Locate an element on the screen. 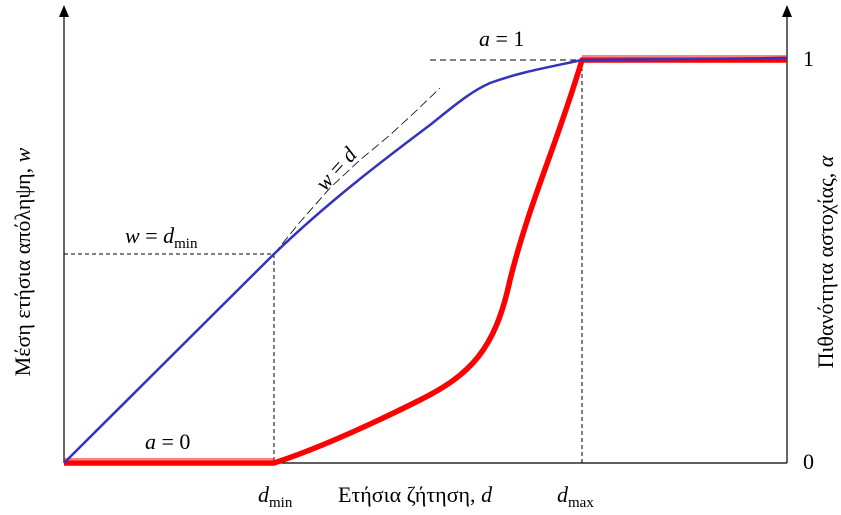 This screenshot has height=515, width=841. right-tick-0: 0 is located at coordinates (808, 461).